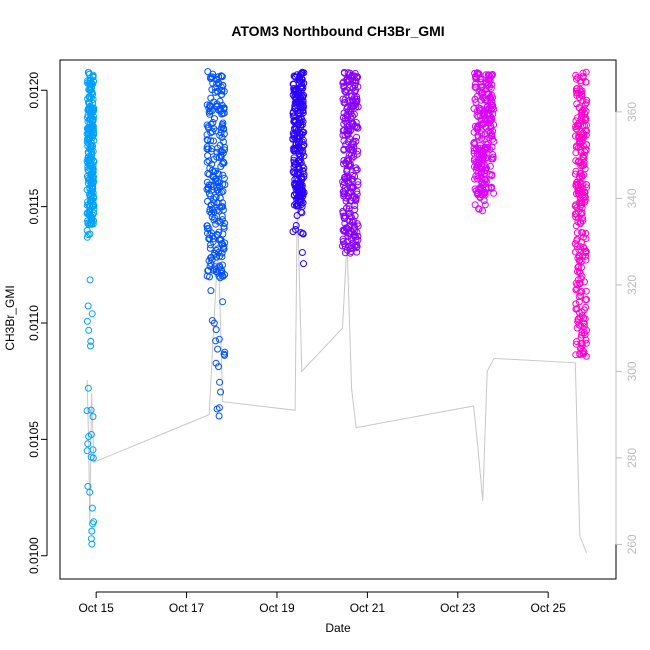 This screenshot has height=650, width=650. What do you see at coordinates (96, 608) in the screenshot?
I see `x-tick-label: Oct 15` at bounding box center [96, 608].